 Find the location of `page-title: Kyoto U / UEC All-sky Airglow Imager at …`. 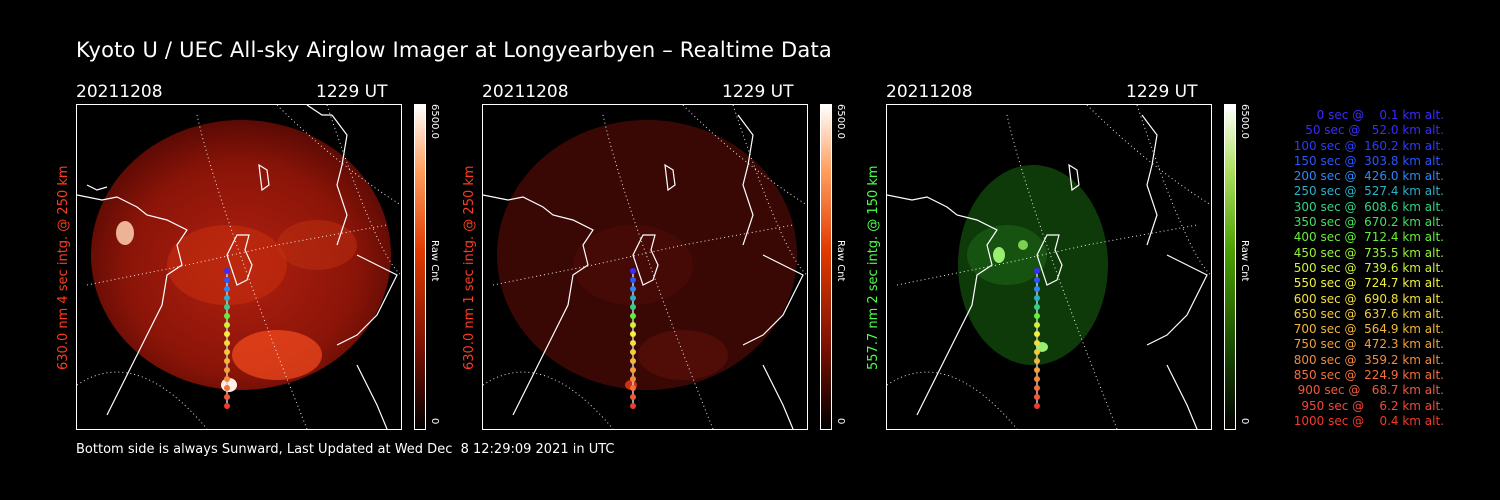

page-title: Kyoto U / UEC All-sky Airglow Imager at … is located at coordinates (454, 50).